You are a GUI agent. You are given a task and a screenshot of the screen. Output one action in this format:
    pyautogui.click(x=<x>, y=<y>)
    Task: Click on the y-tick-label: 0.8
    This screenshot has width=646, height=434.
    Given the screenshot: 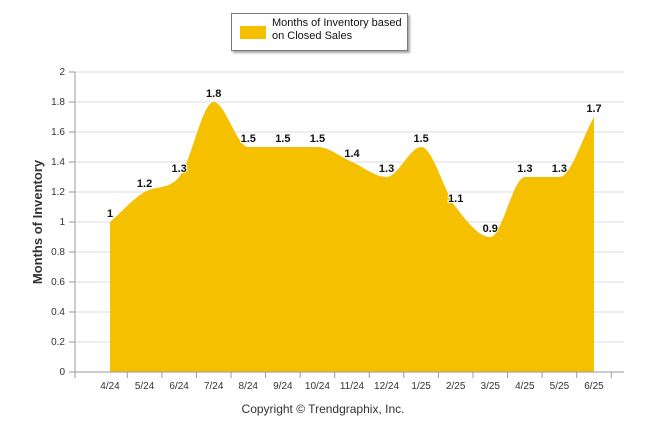 What is the action you would take?
    pyautogui.click(x=58, y=252)
    